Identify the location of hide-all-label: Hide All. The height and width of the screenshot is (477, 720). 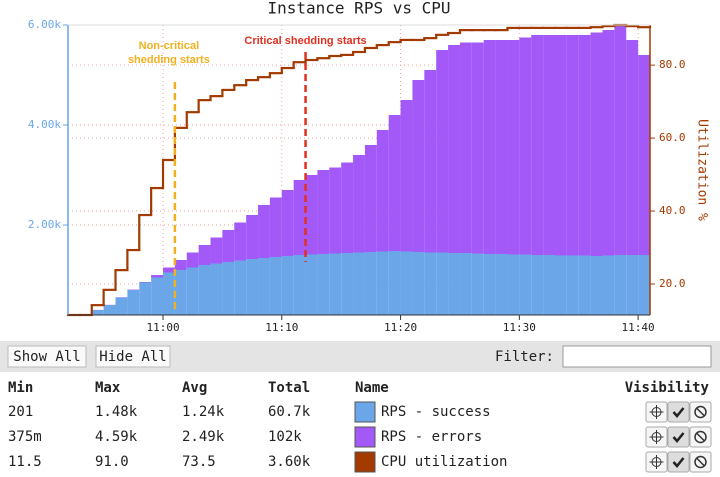
(132, 357).